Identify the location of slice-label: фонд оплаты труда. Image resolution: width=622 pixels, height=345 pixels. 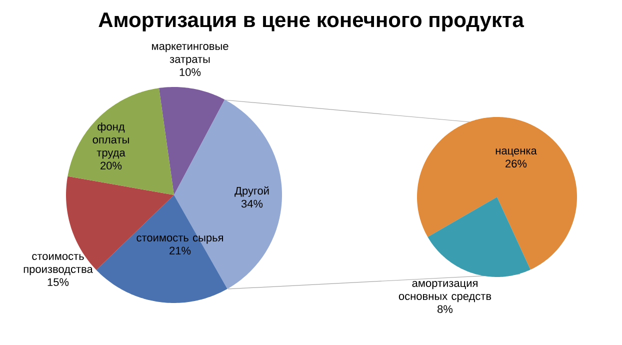
(110, 140).